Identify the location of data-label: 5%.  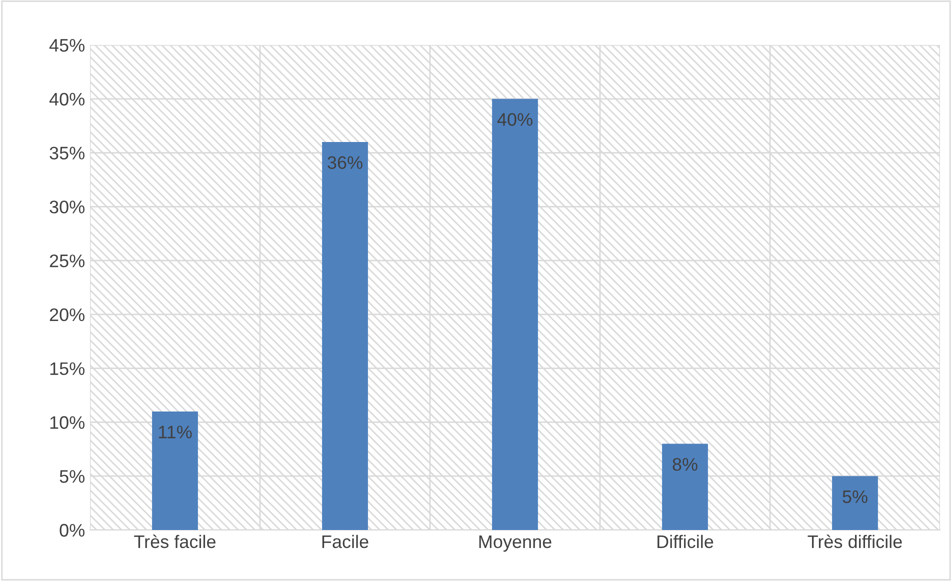
(855, 497).